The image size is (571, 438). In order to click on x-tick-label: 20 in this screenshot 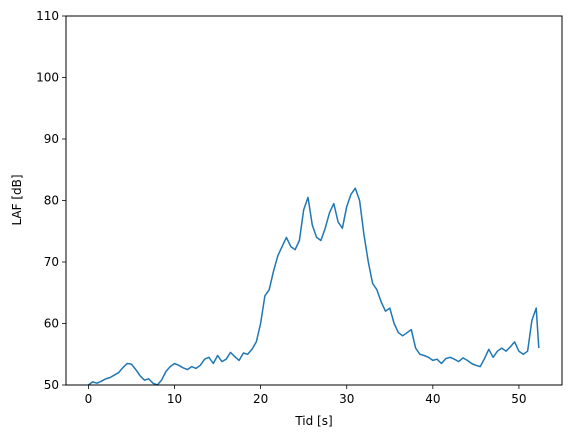, I will do `click(260, 399)`.